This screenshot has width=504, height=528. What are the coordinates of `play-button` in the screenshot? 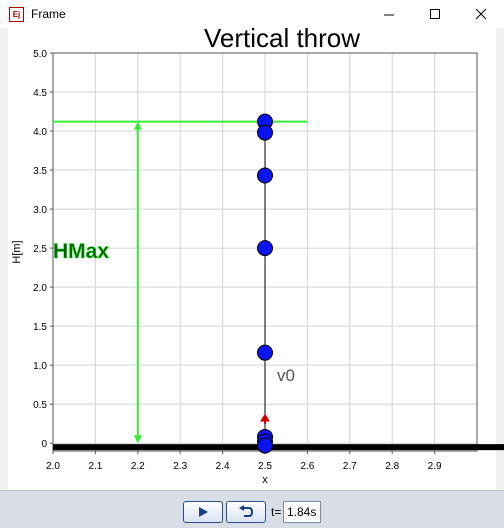 It's located at (203, 512).